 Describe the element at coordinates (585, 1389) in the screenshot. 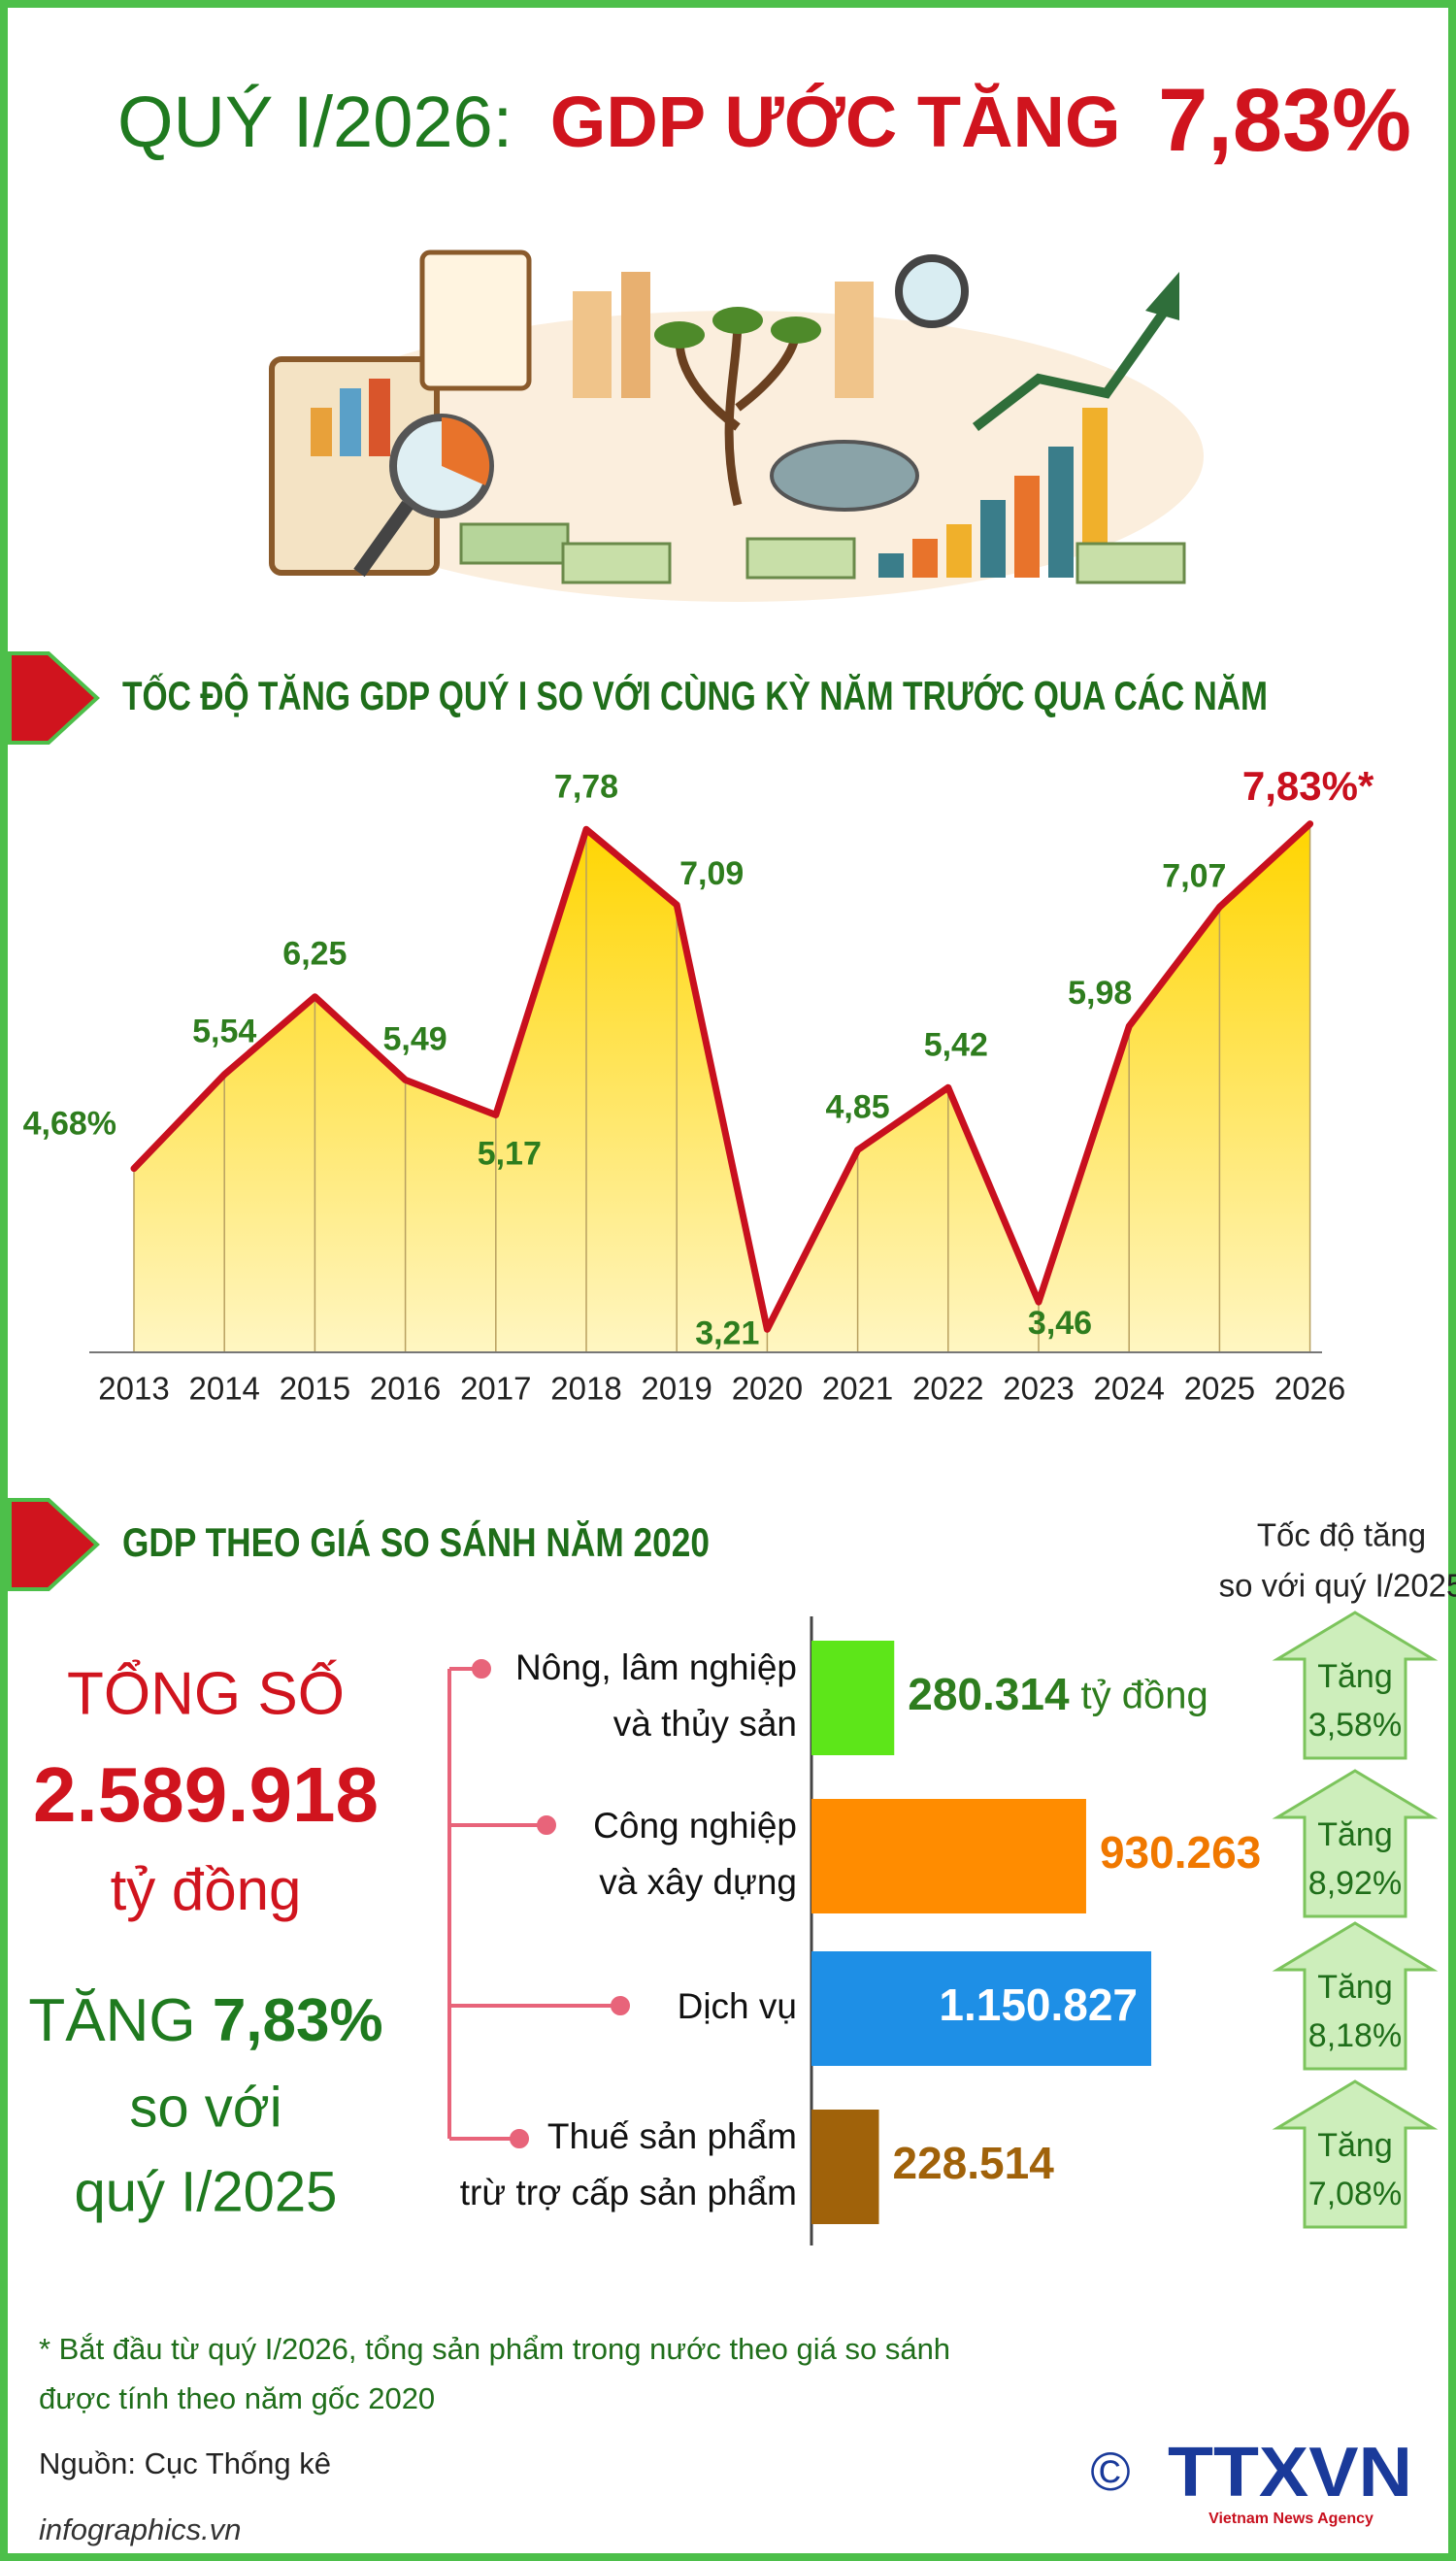

I see `x-tick-label: 2018` at that location.